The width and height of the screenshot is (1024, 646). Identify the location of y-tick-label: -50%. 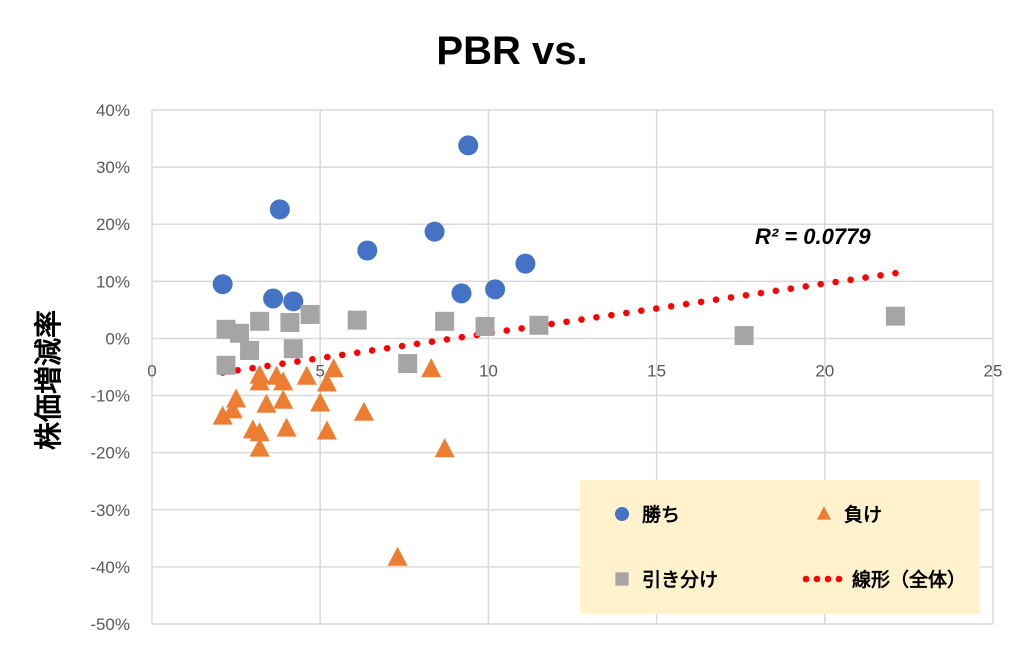
(110, 624).